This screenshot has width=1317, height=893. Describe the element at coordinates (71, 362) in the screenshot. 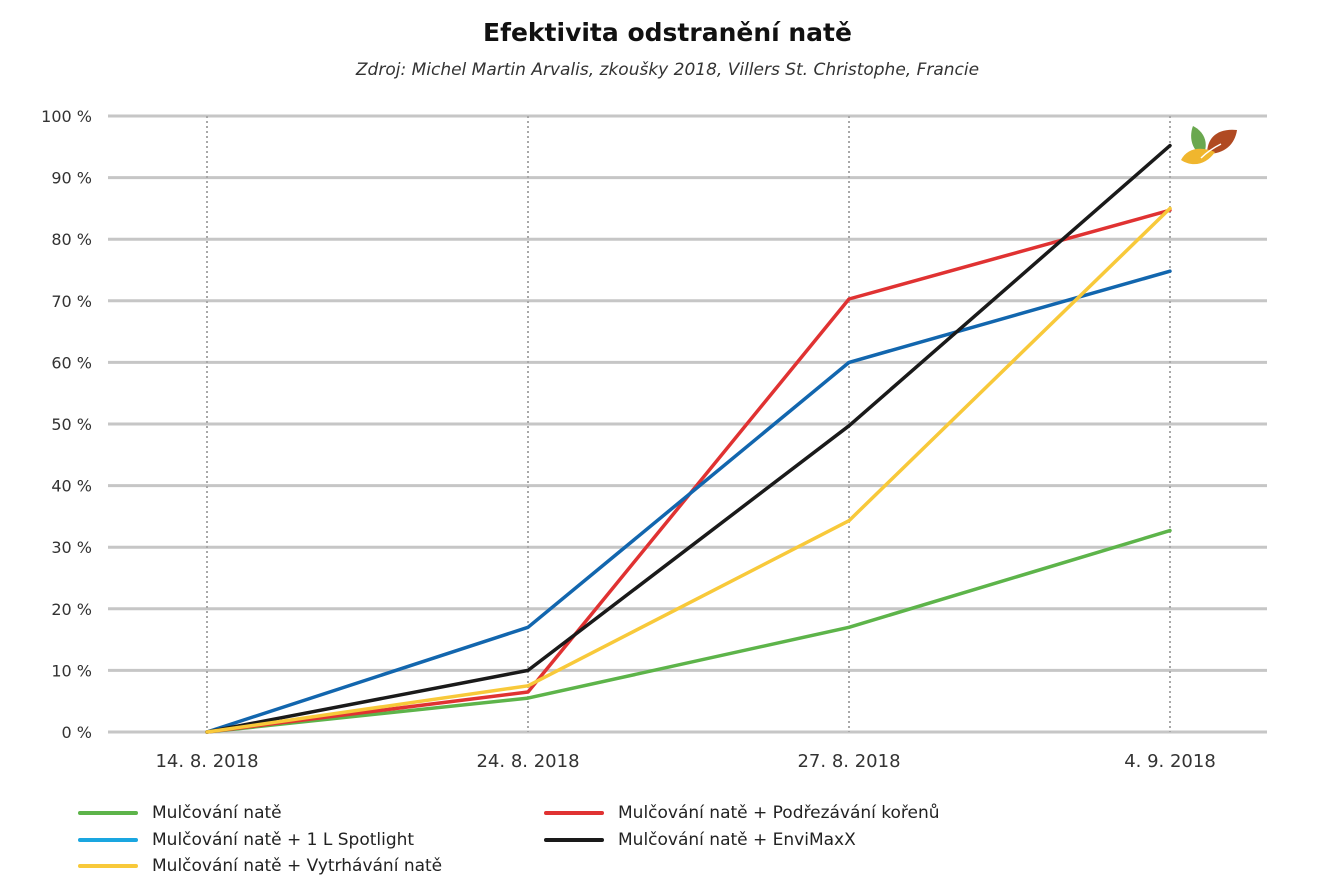

I see `y-tick-label: 60 %` at that location.